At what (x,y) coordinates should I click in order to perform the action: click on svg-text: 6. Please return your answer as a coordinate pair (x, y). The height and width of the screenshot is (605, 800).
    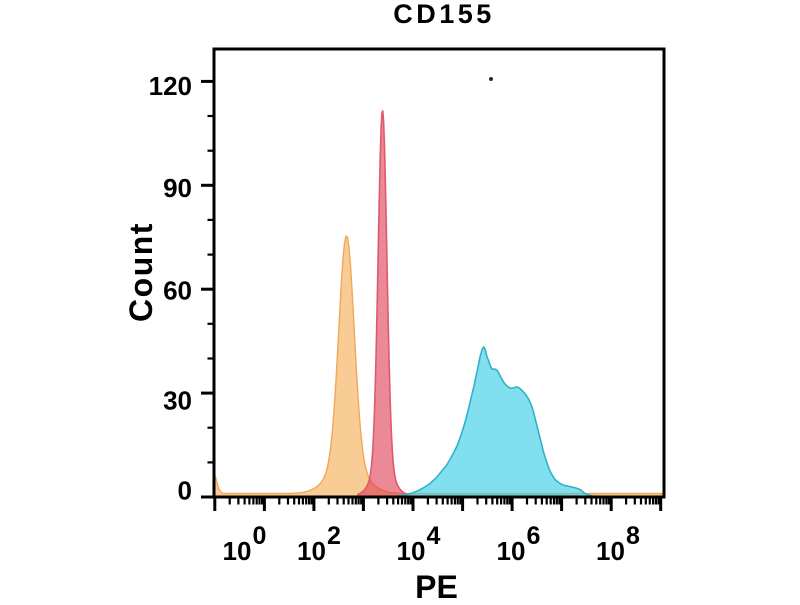
    Looking at the image, I should click on (534, 536).